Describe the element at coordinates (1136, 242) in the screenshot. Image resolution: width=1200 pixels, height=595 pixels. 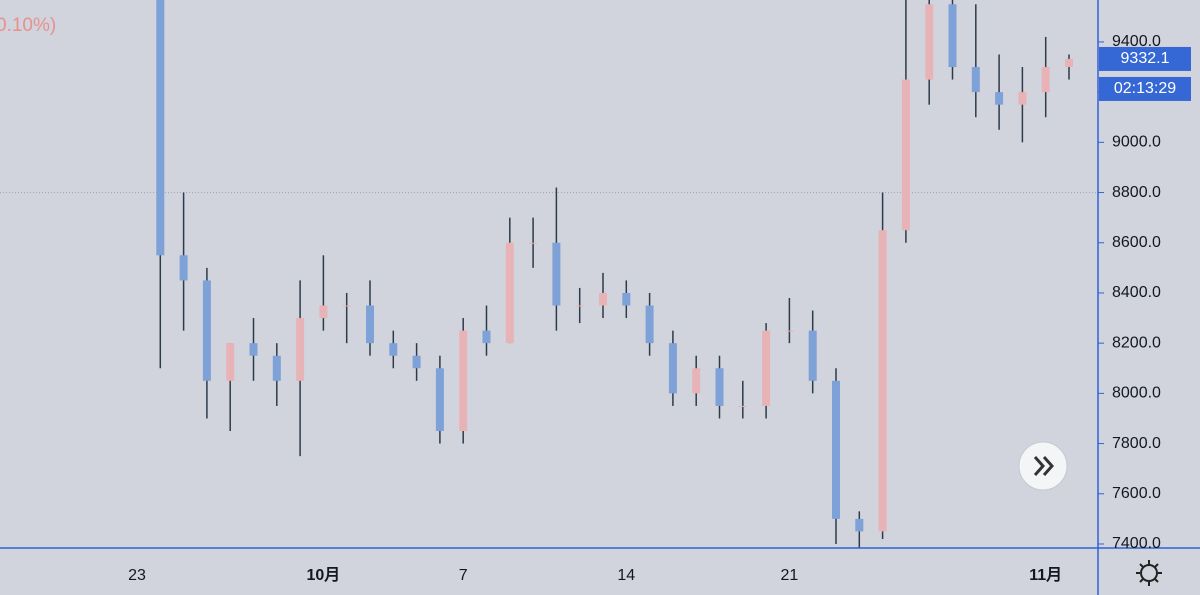
I see `y-tick-label: 8600.0` at that location.